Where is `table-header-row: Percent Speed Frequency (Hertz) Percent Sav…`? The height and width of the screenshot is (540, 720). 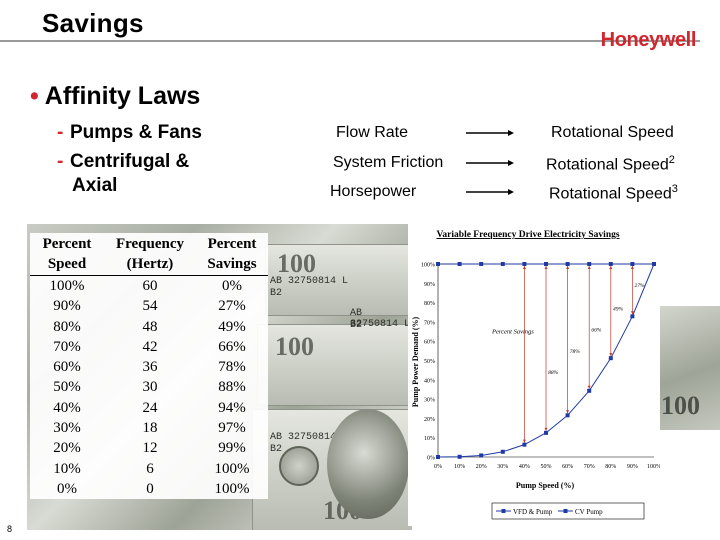
table-header-row: Percent Speed Frequency (Hertz) Percent Sav… is located at coordinates (149, 254).